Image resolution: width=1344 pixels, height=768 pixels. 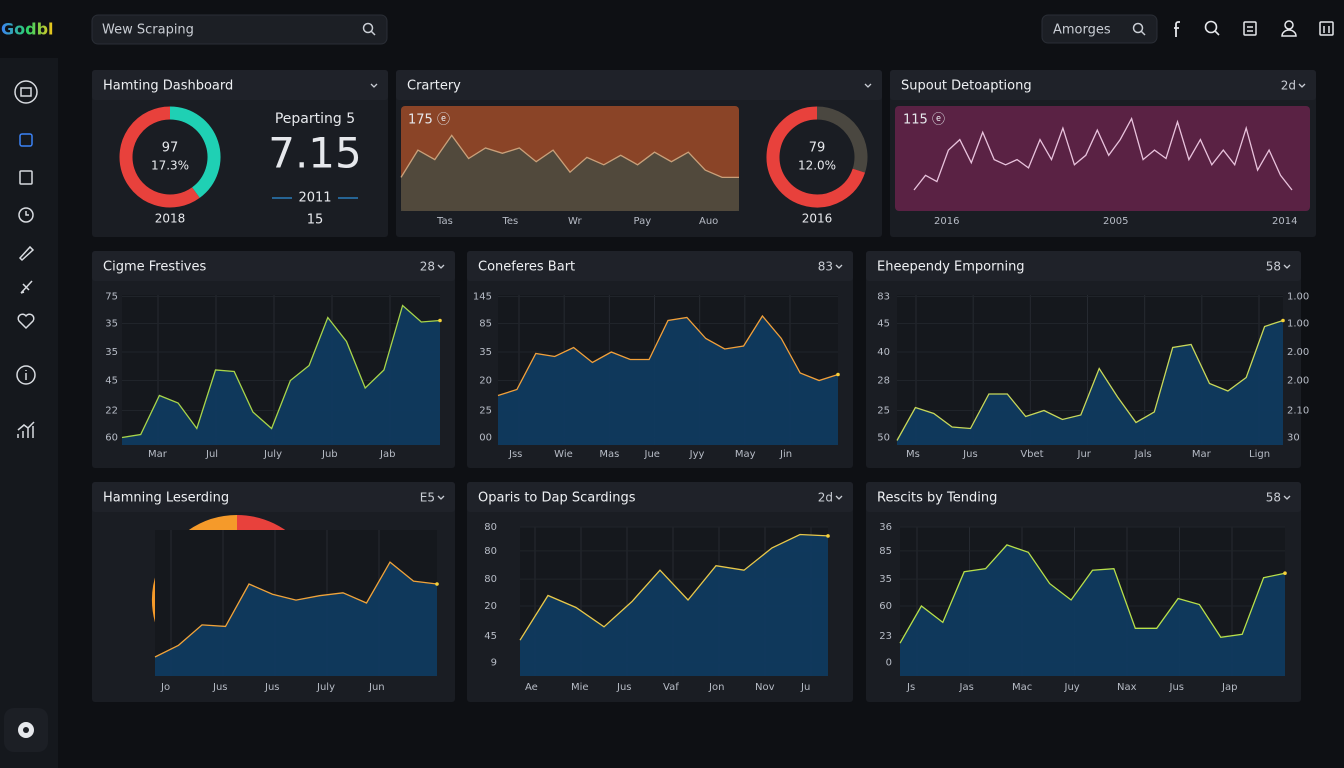 I want to click on search-icon, so click(x=369, y=29).